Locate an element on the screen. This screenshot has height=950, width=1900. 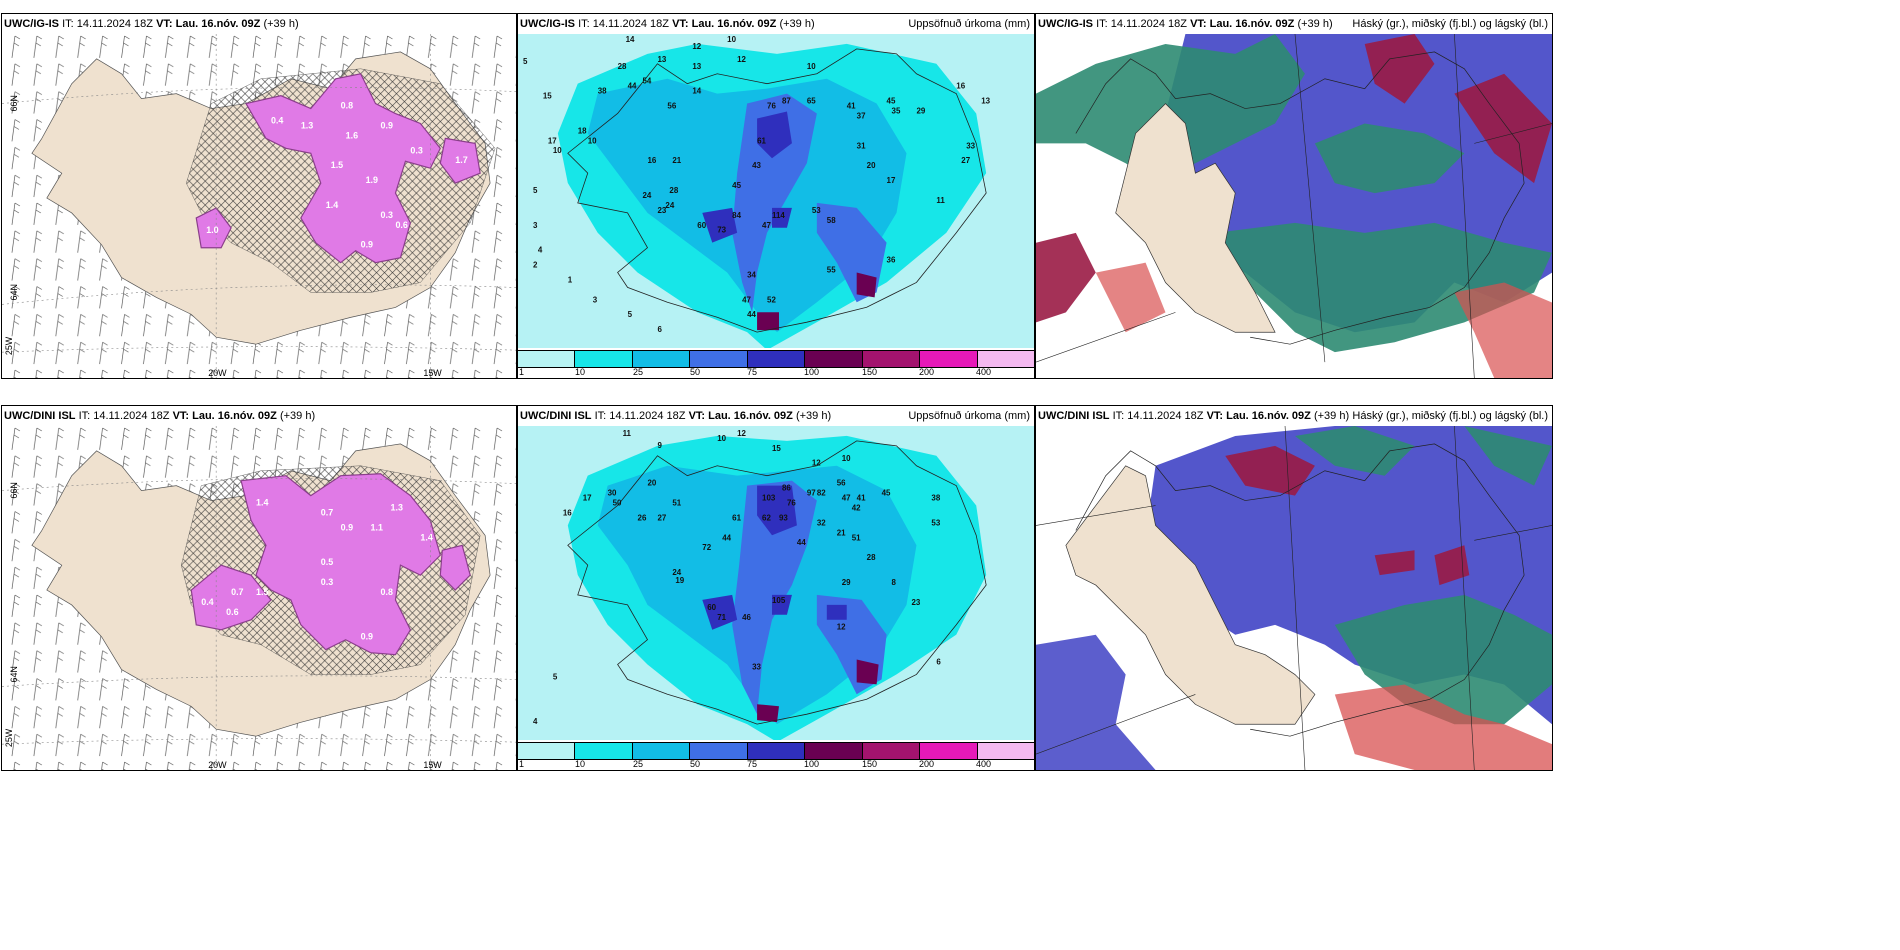
svg-text: 33 is located at coordinates (970, 145).